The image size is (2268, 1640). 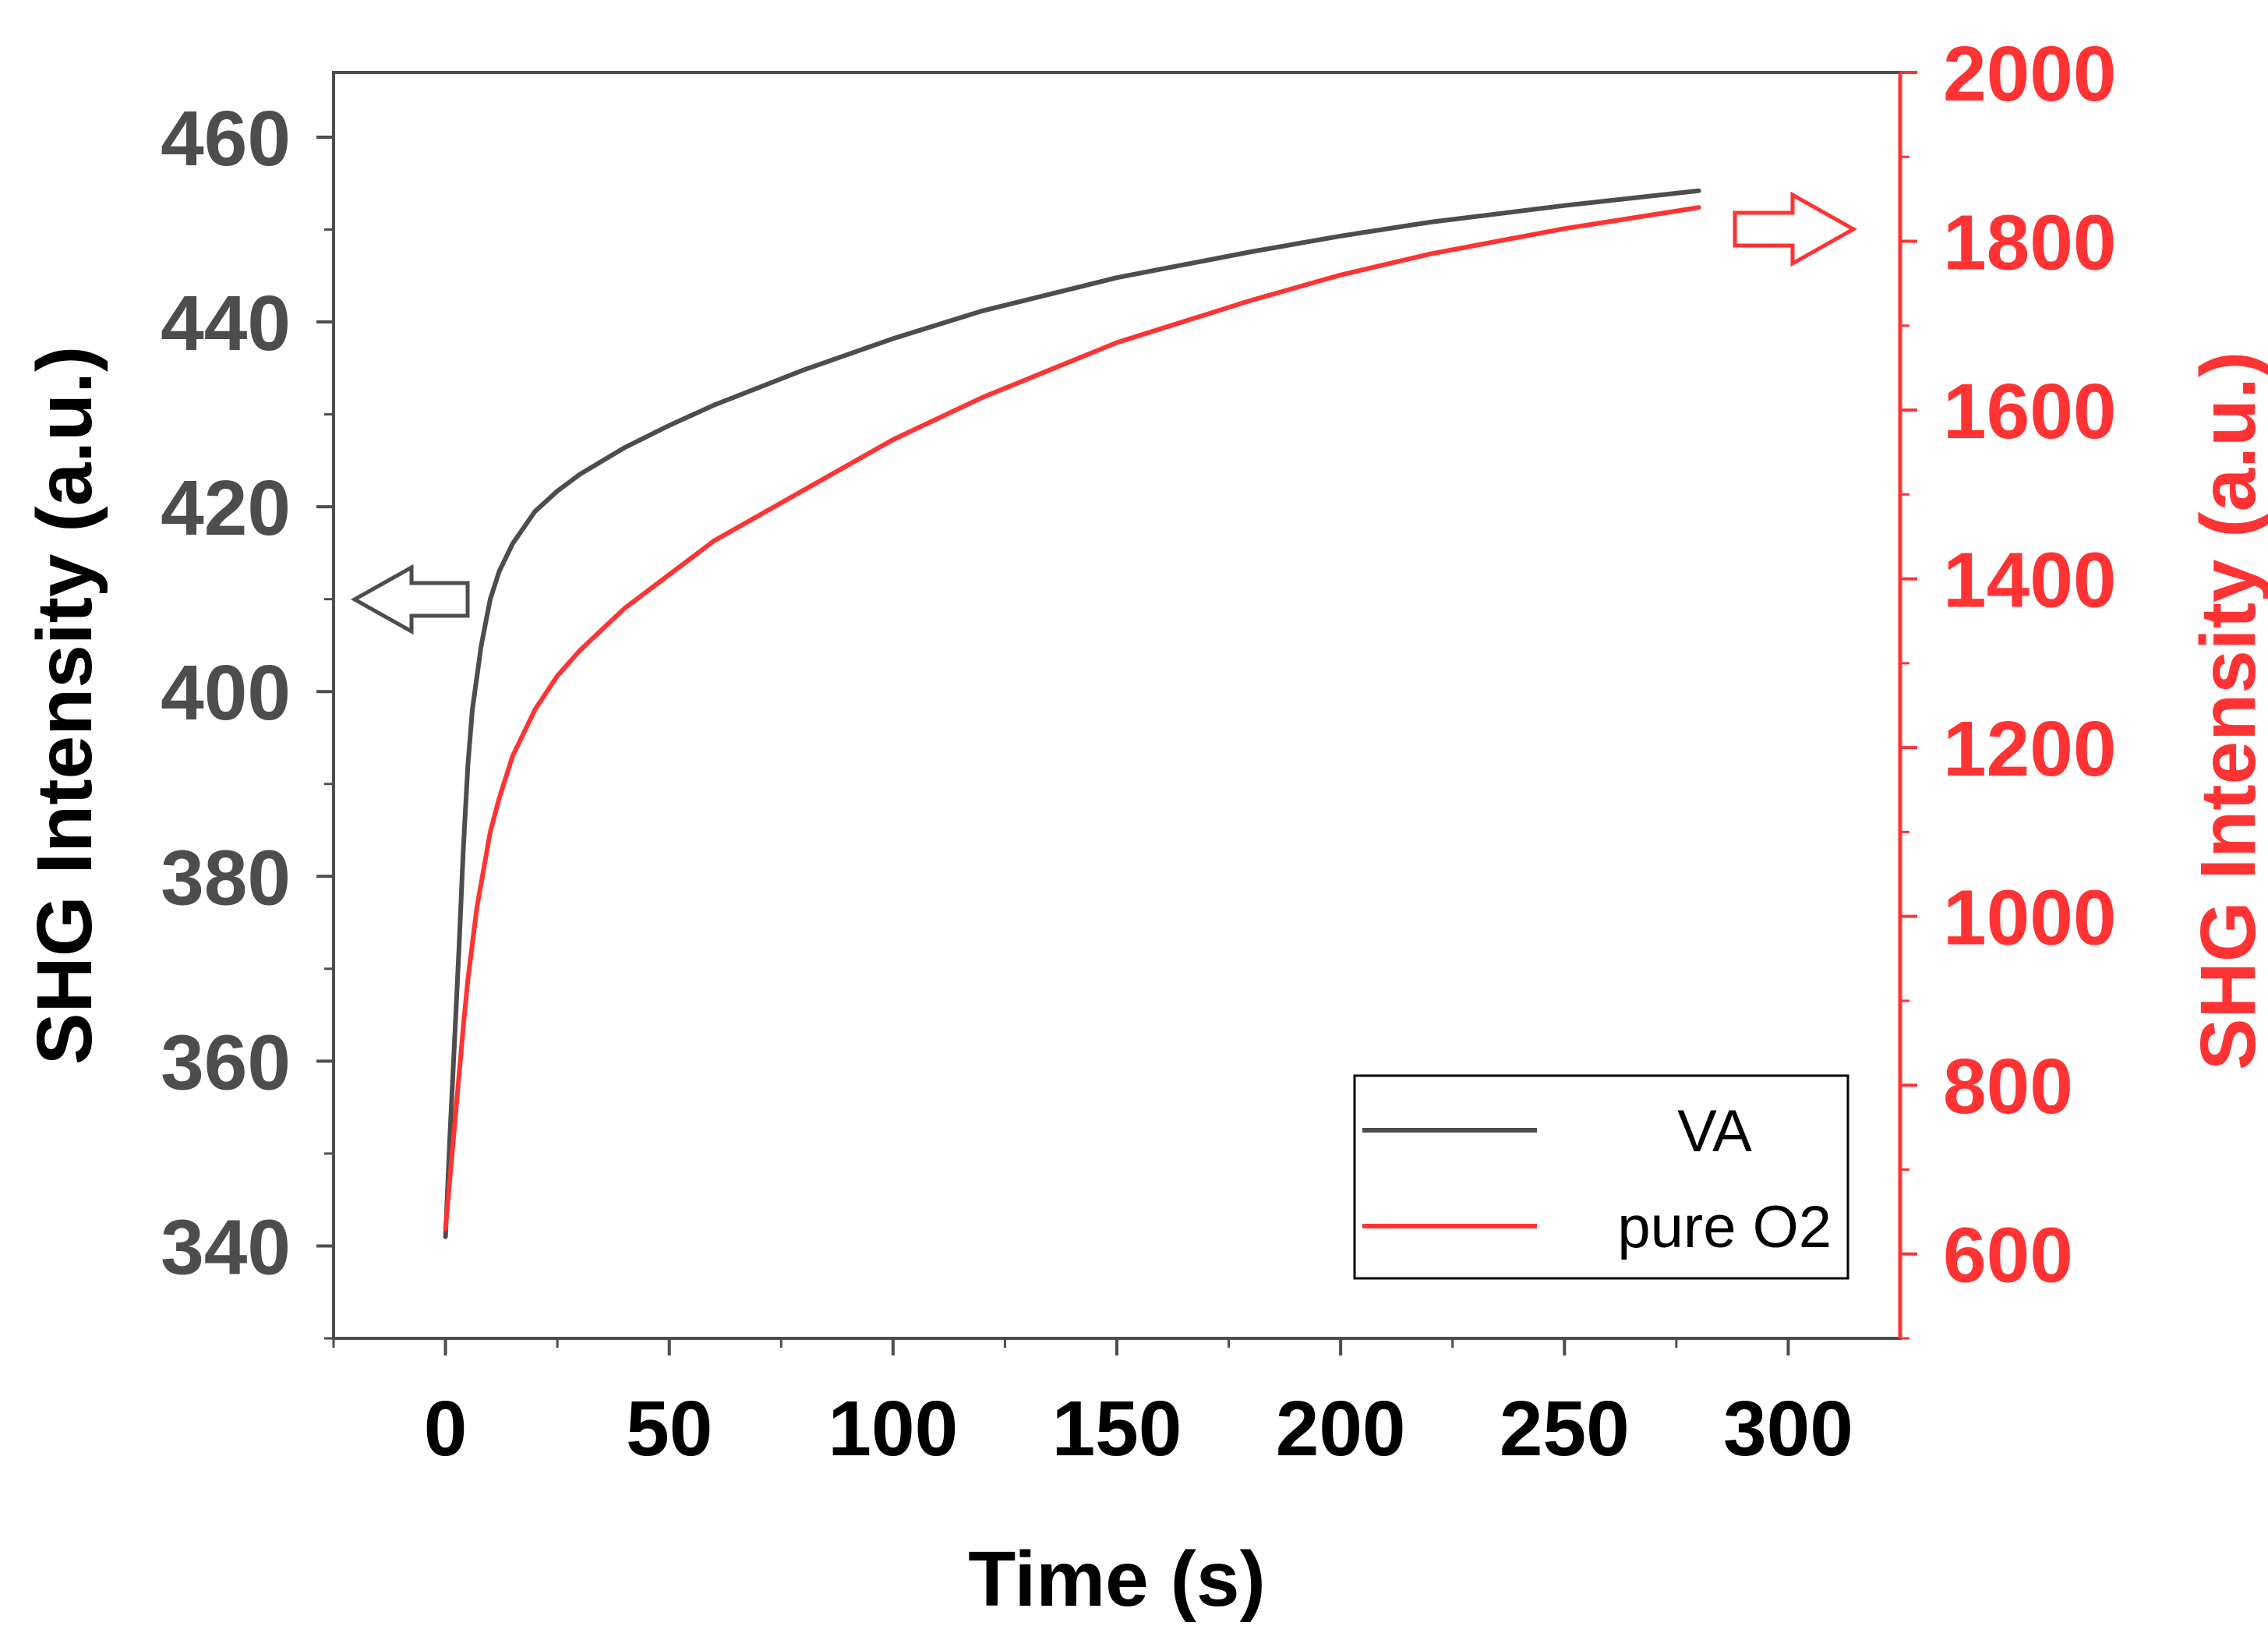 I want to click on x-axis-ticks: 0 50 100 150 200 250 300, so click(x=1092, y=1405).